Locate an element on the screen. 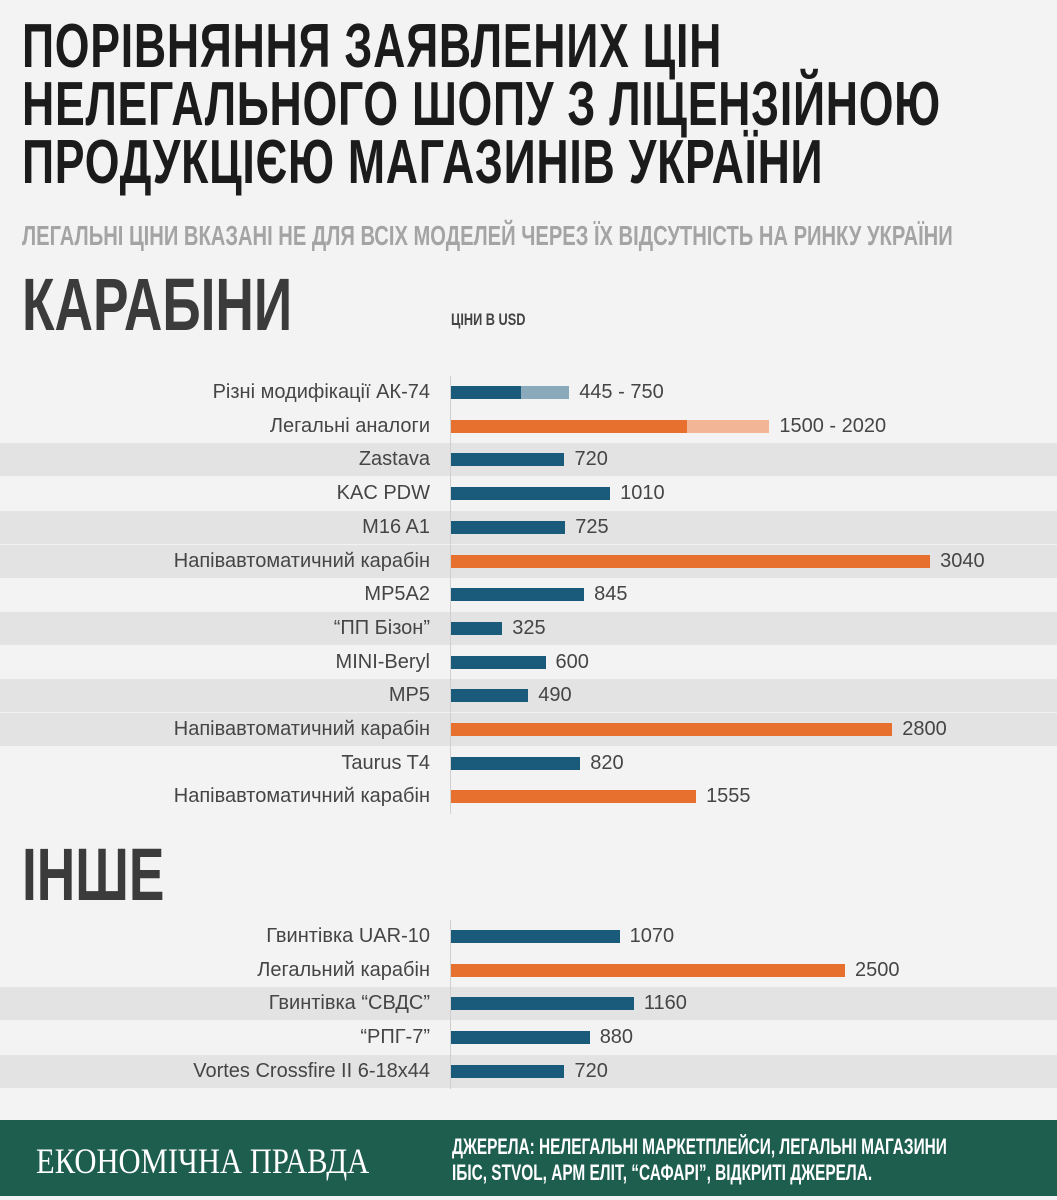 This screenshot has width=1057, height=1200. bar-label: Гвинтівка UAR-10 is located at coordinates (348, 936).